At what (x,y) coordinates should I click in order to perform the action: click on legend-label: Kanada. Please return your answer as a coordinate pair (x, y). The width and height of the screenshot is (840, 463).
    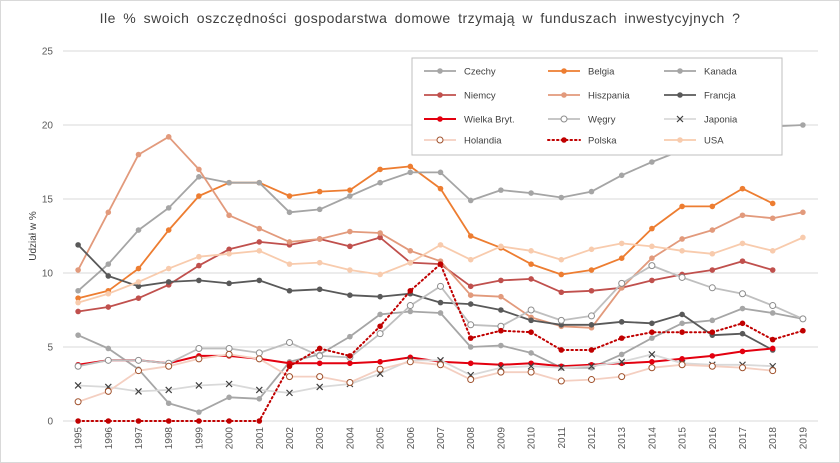
    Looking at the image, I should click on (720, 72).